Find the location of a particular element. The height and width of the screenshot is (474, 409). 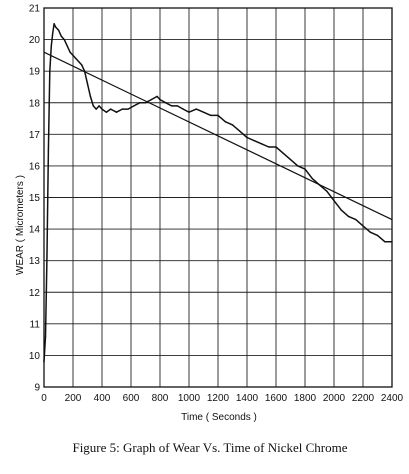

y-axis-label: WEAR ( Micrometers ) is located at coordinates (20, 225).